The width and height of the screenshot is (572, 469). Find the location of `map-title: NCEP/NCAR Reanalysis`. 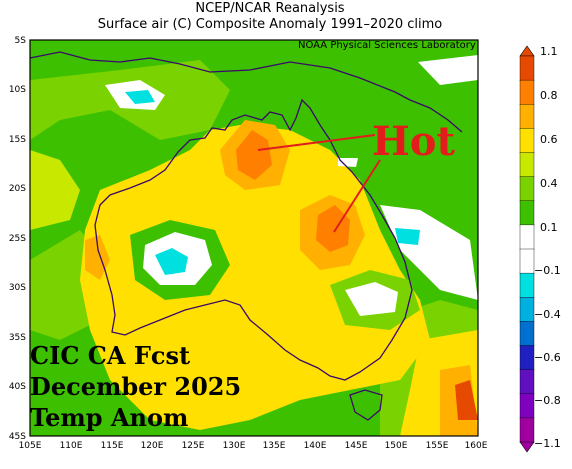

map-title: NCEP/NCAR Reanalysis is located at coordinates (270, 8).